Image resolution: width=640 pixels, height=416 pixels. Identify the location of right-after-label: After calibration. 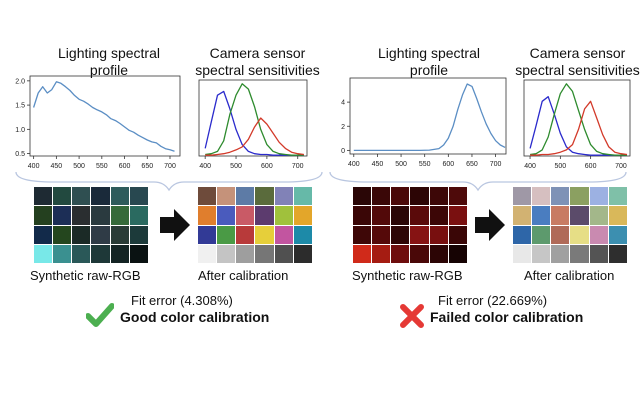
(569, 275).